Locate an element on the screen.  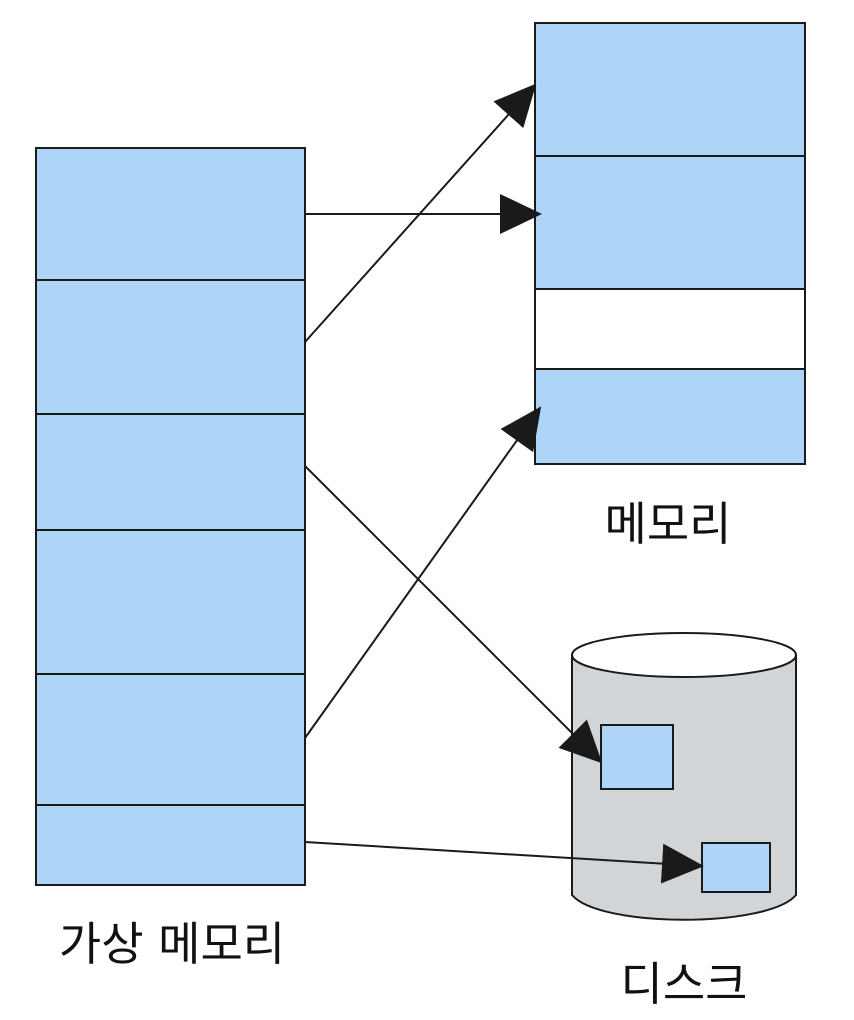
arrow-page3-to-disk-block1 is located at coordinates (453, 614).